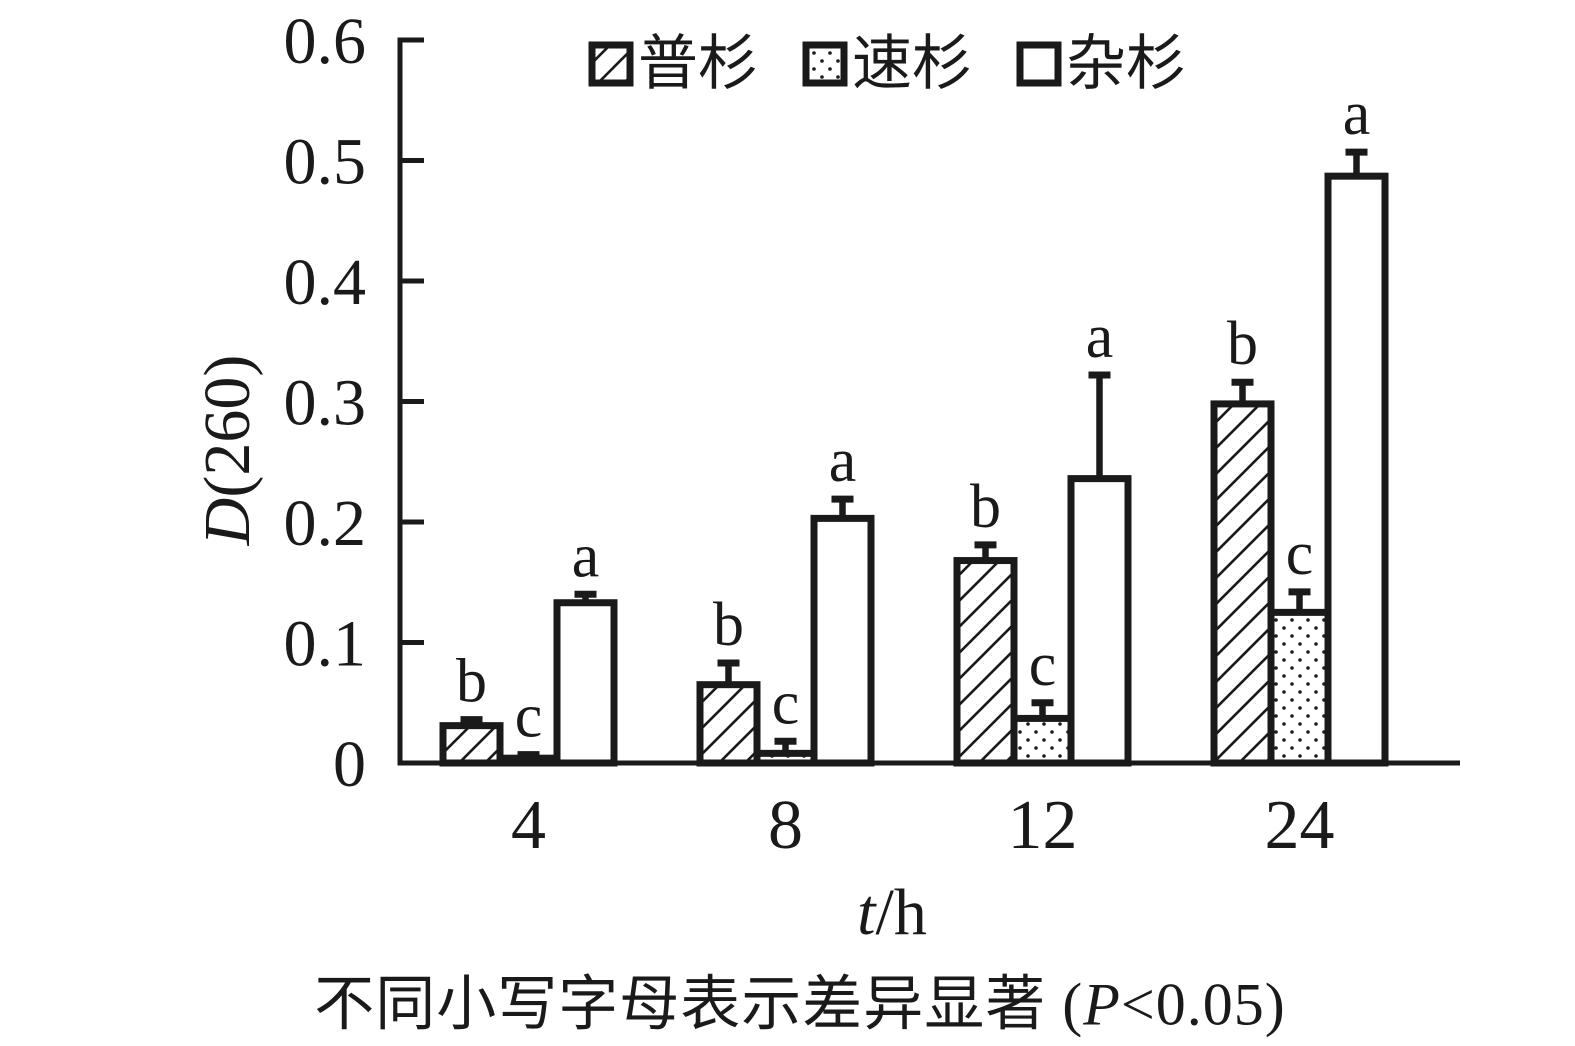  What do you see at coordinates (1126, 64) in the screenshot?
I see `legend-label: 杂杉` at bounding box center [1126, 64].